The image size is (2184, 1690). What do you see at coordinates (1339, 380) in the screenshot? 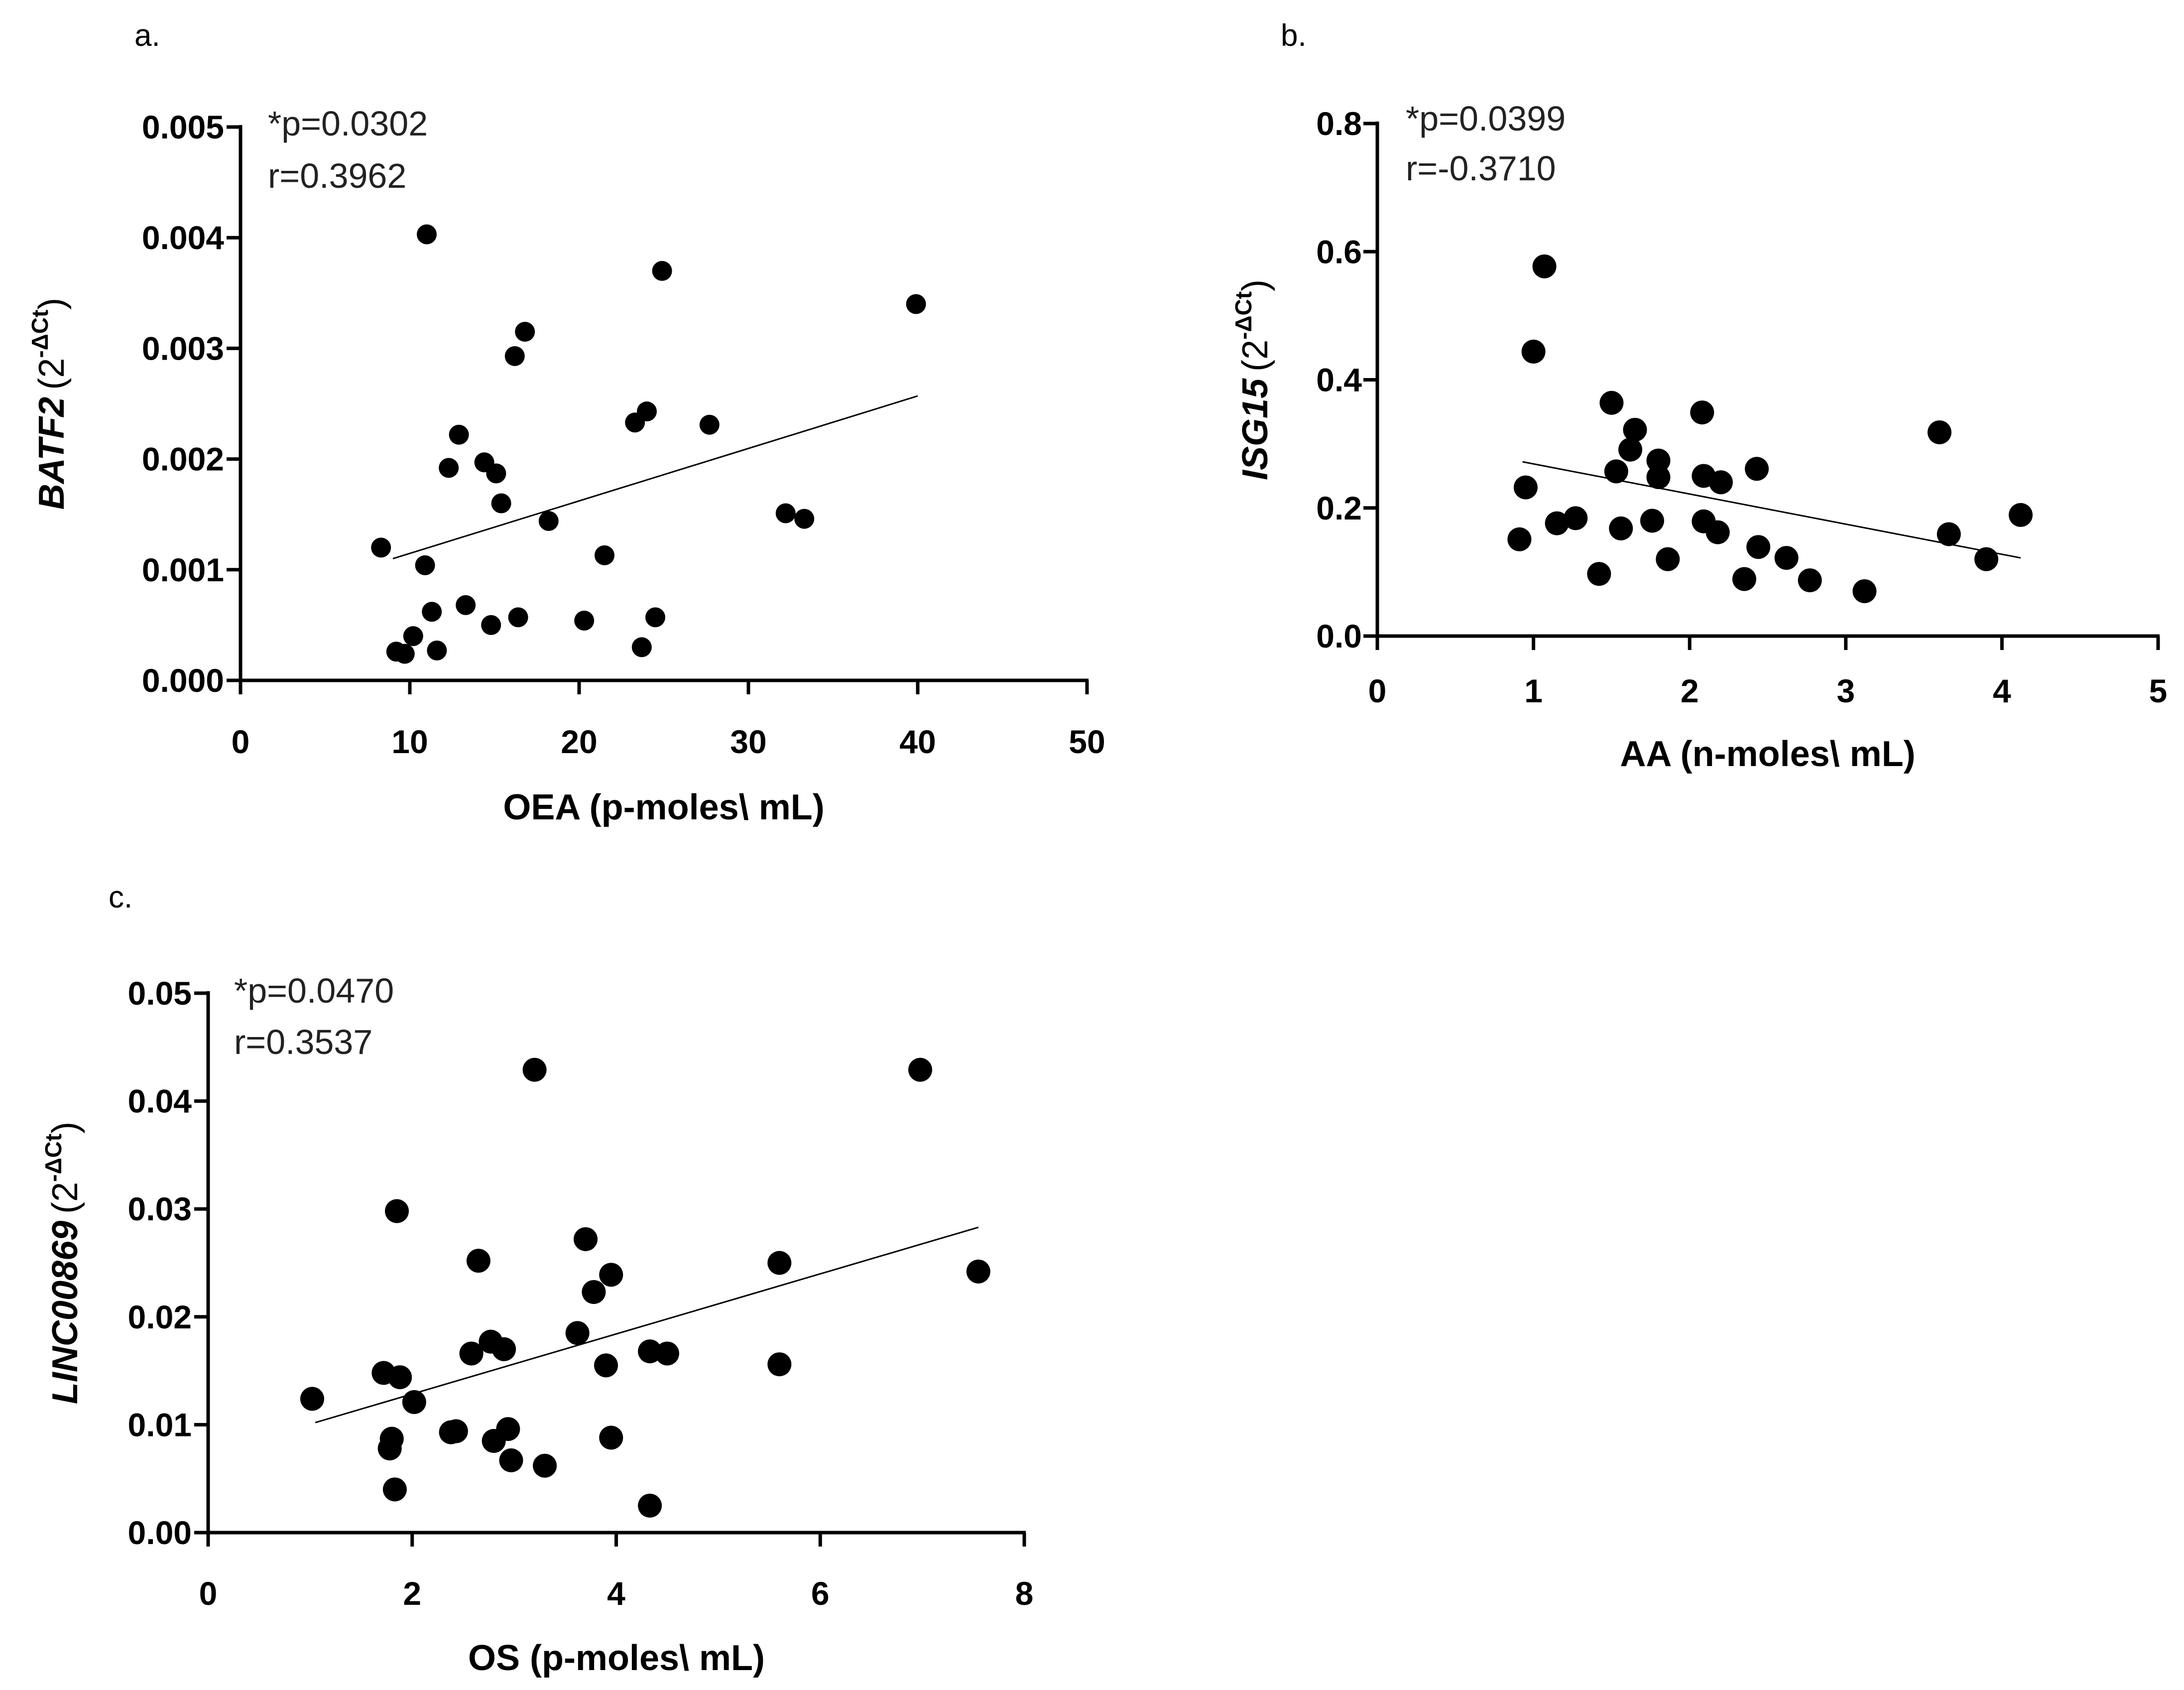
I see `y-tick-label: 0.4` at bounding box center [1339, 380].